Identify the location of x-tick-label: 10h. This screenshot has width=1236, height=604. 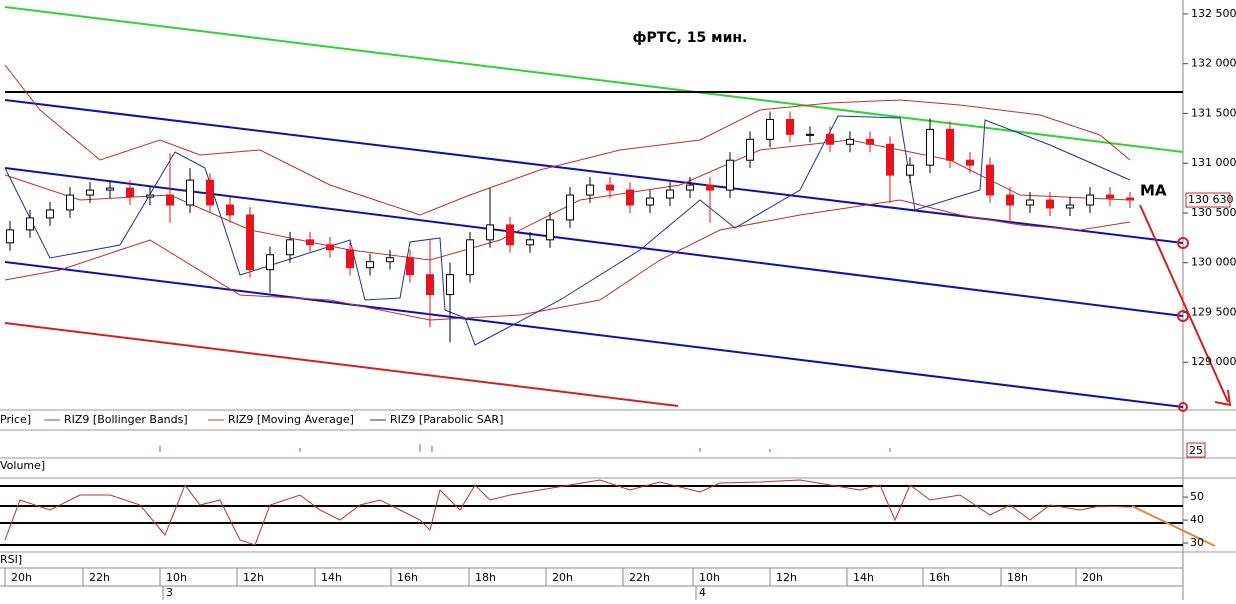
(176, 577).